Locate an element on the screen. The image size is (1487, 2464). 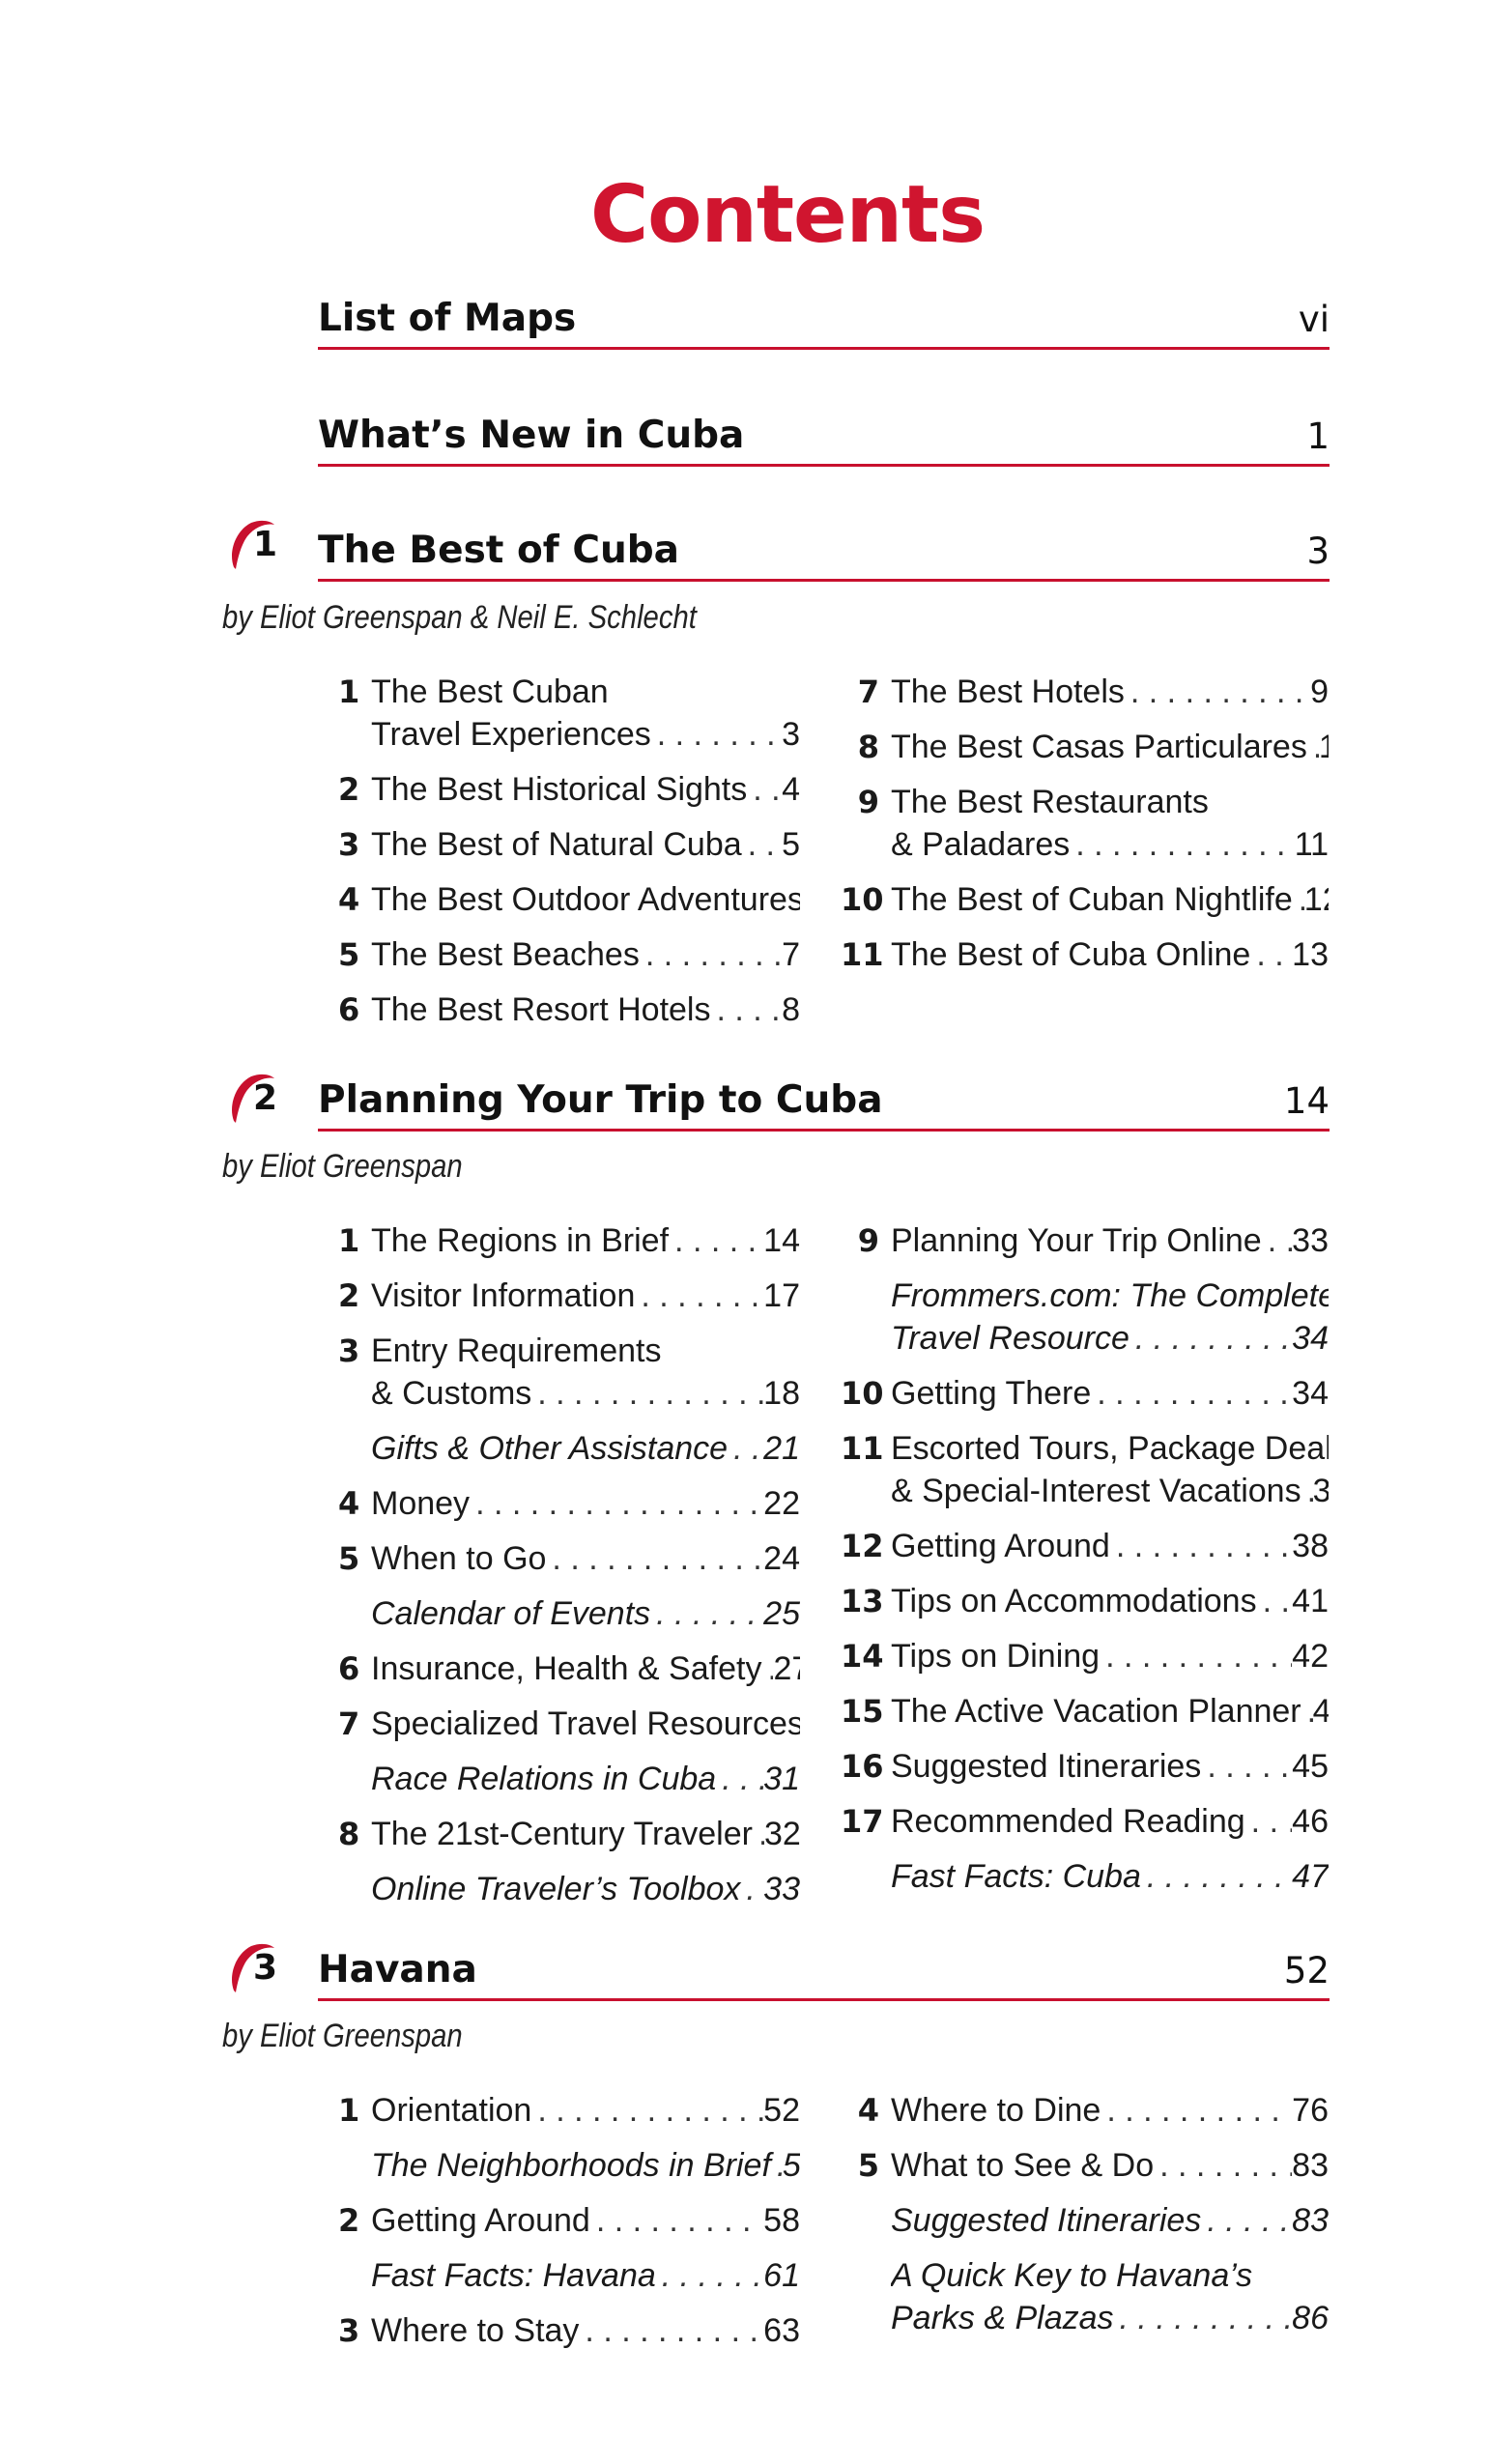
entry-number: 13 is located at coordinates (862, 1601).